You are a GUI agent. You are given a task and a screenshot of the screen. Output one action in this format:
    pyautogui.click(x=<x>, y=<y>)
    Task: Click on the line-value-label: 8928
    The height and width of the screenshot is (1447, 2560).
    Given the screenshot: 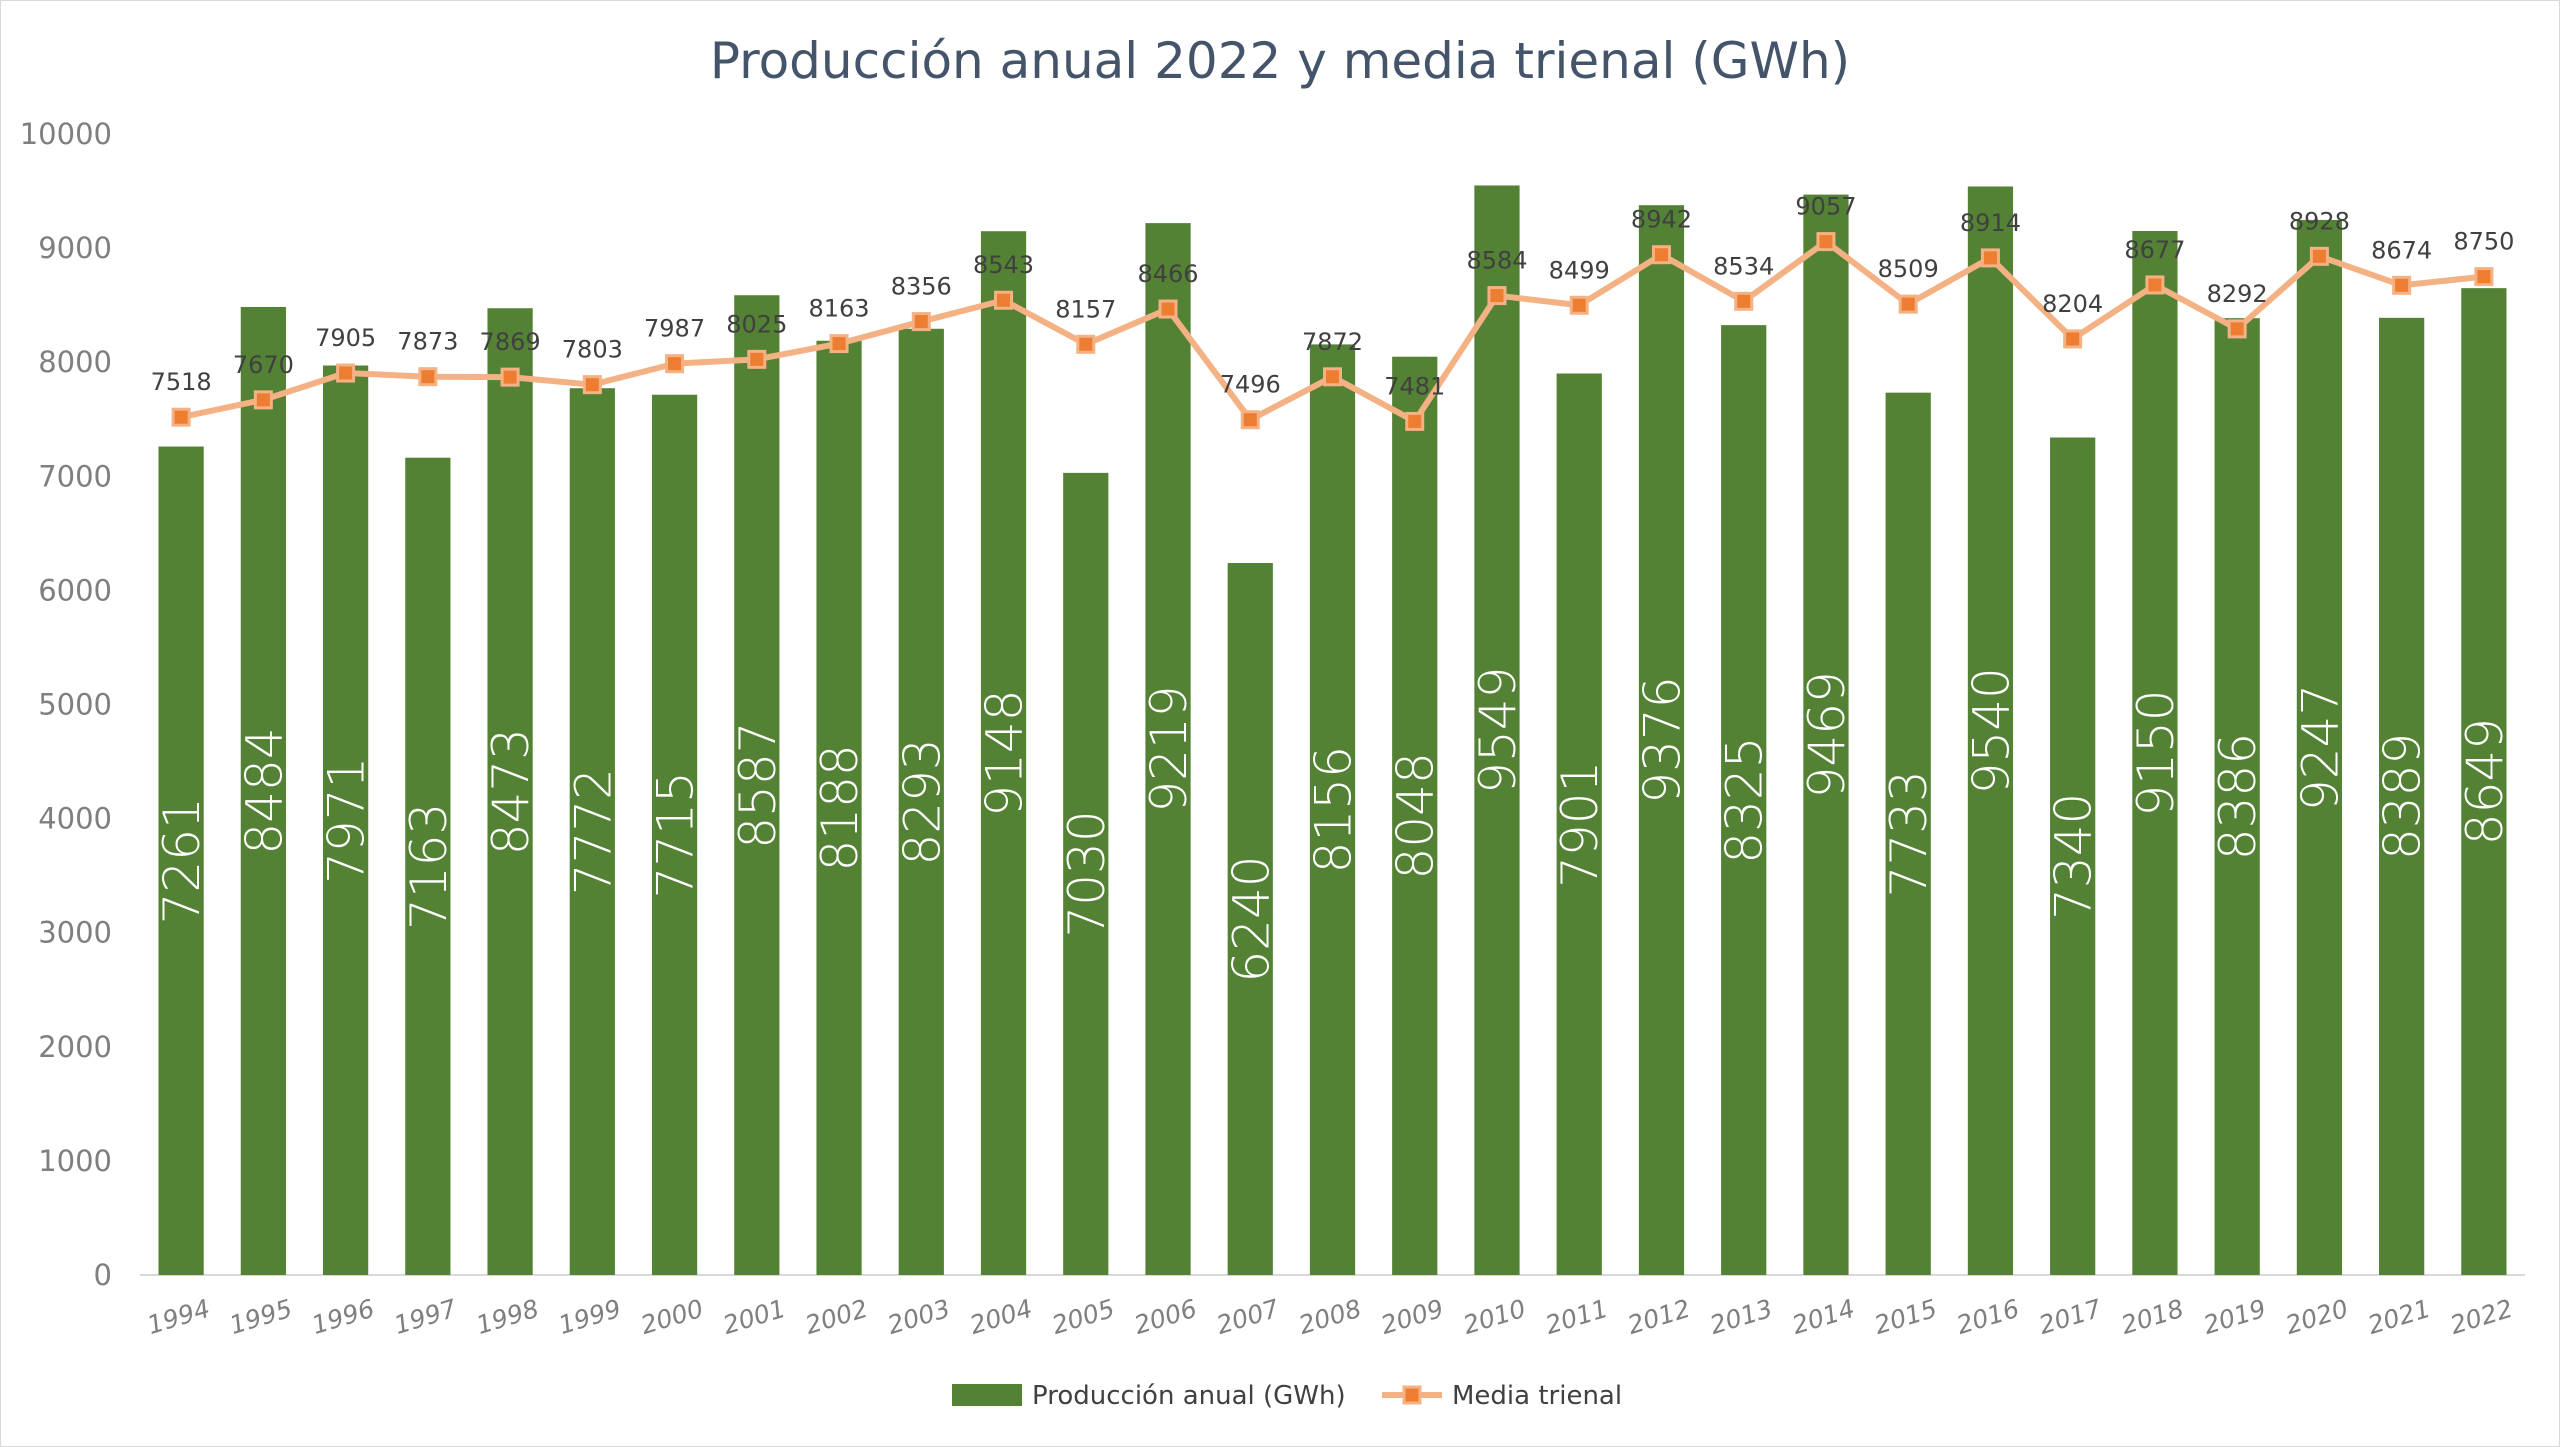 What is the action you would take?
    pyautogui.click(x=2319, y=221)
    